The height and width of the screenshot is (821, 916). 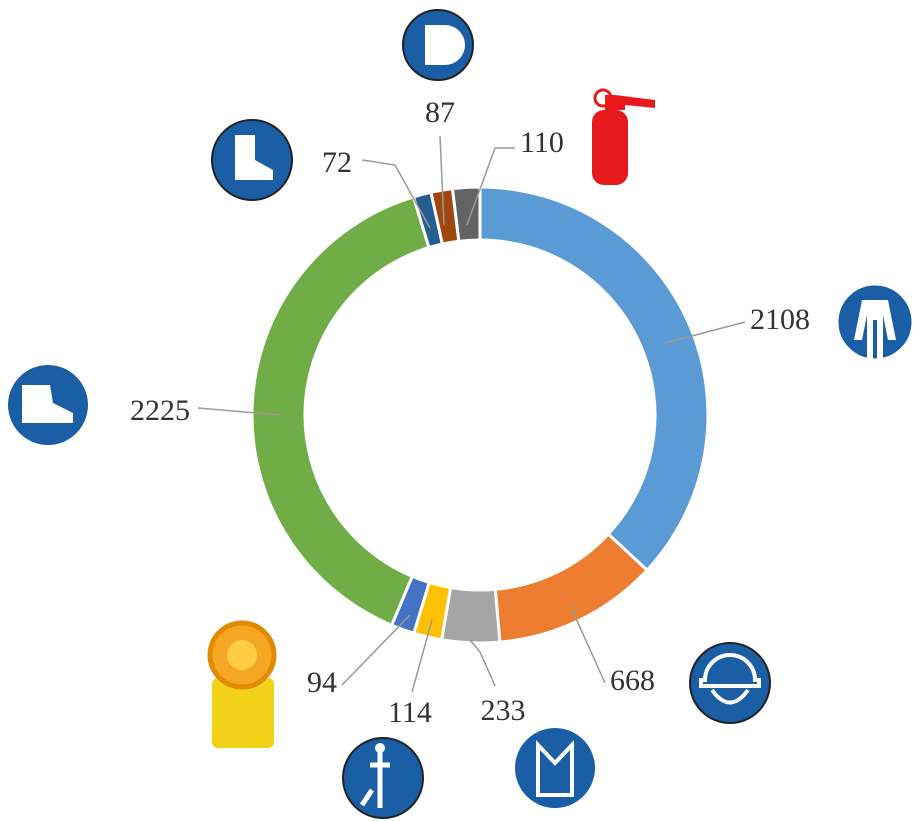 What do you see at coordinates (780, 319) in the screenshot?
I see `value-label: 2108` at bounding box center [780, 319].